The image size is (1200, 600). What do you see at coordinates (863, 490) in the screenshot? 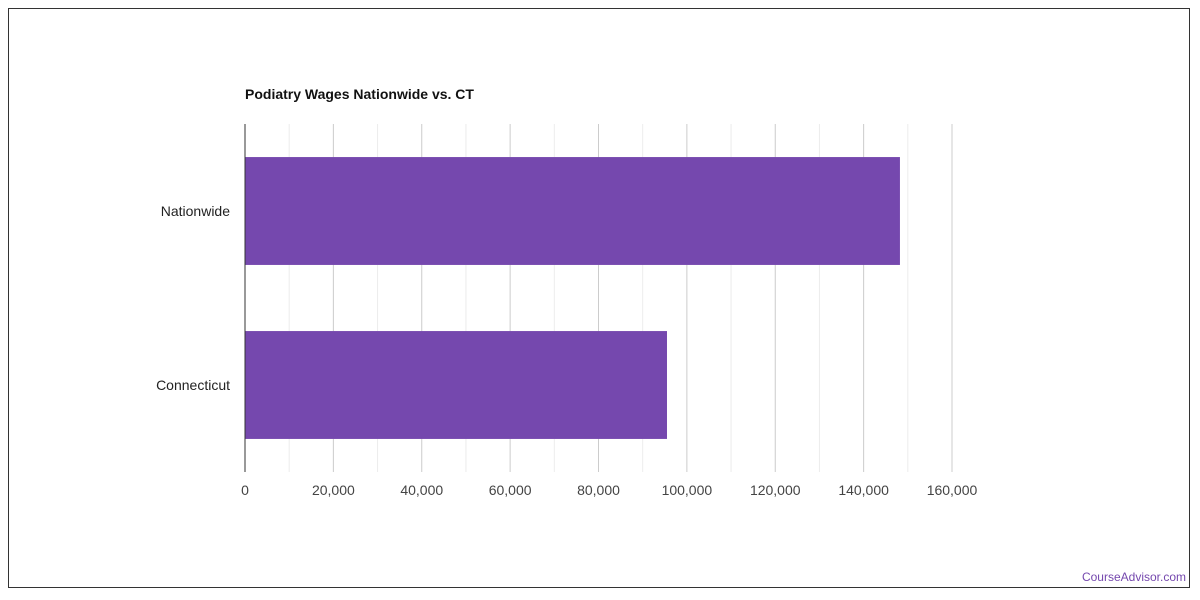
I see `x-tick-label: 140,000` at bounding box center [863, 490].